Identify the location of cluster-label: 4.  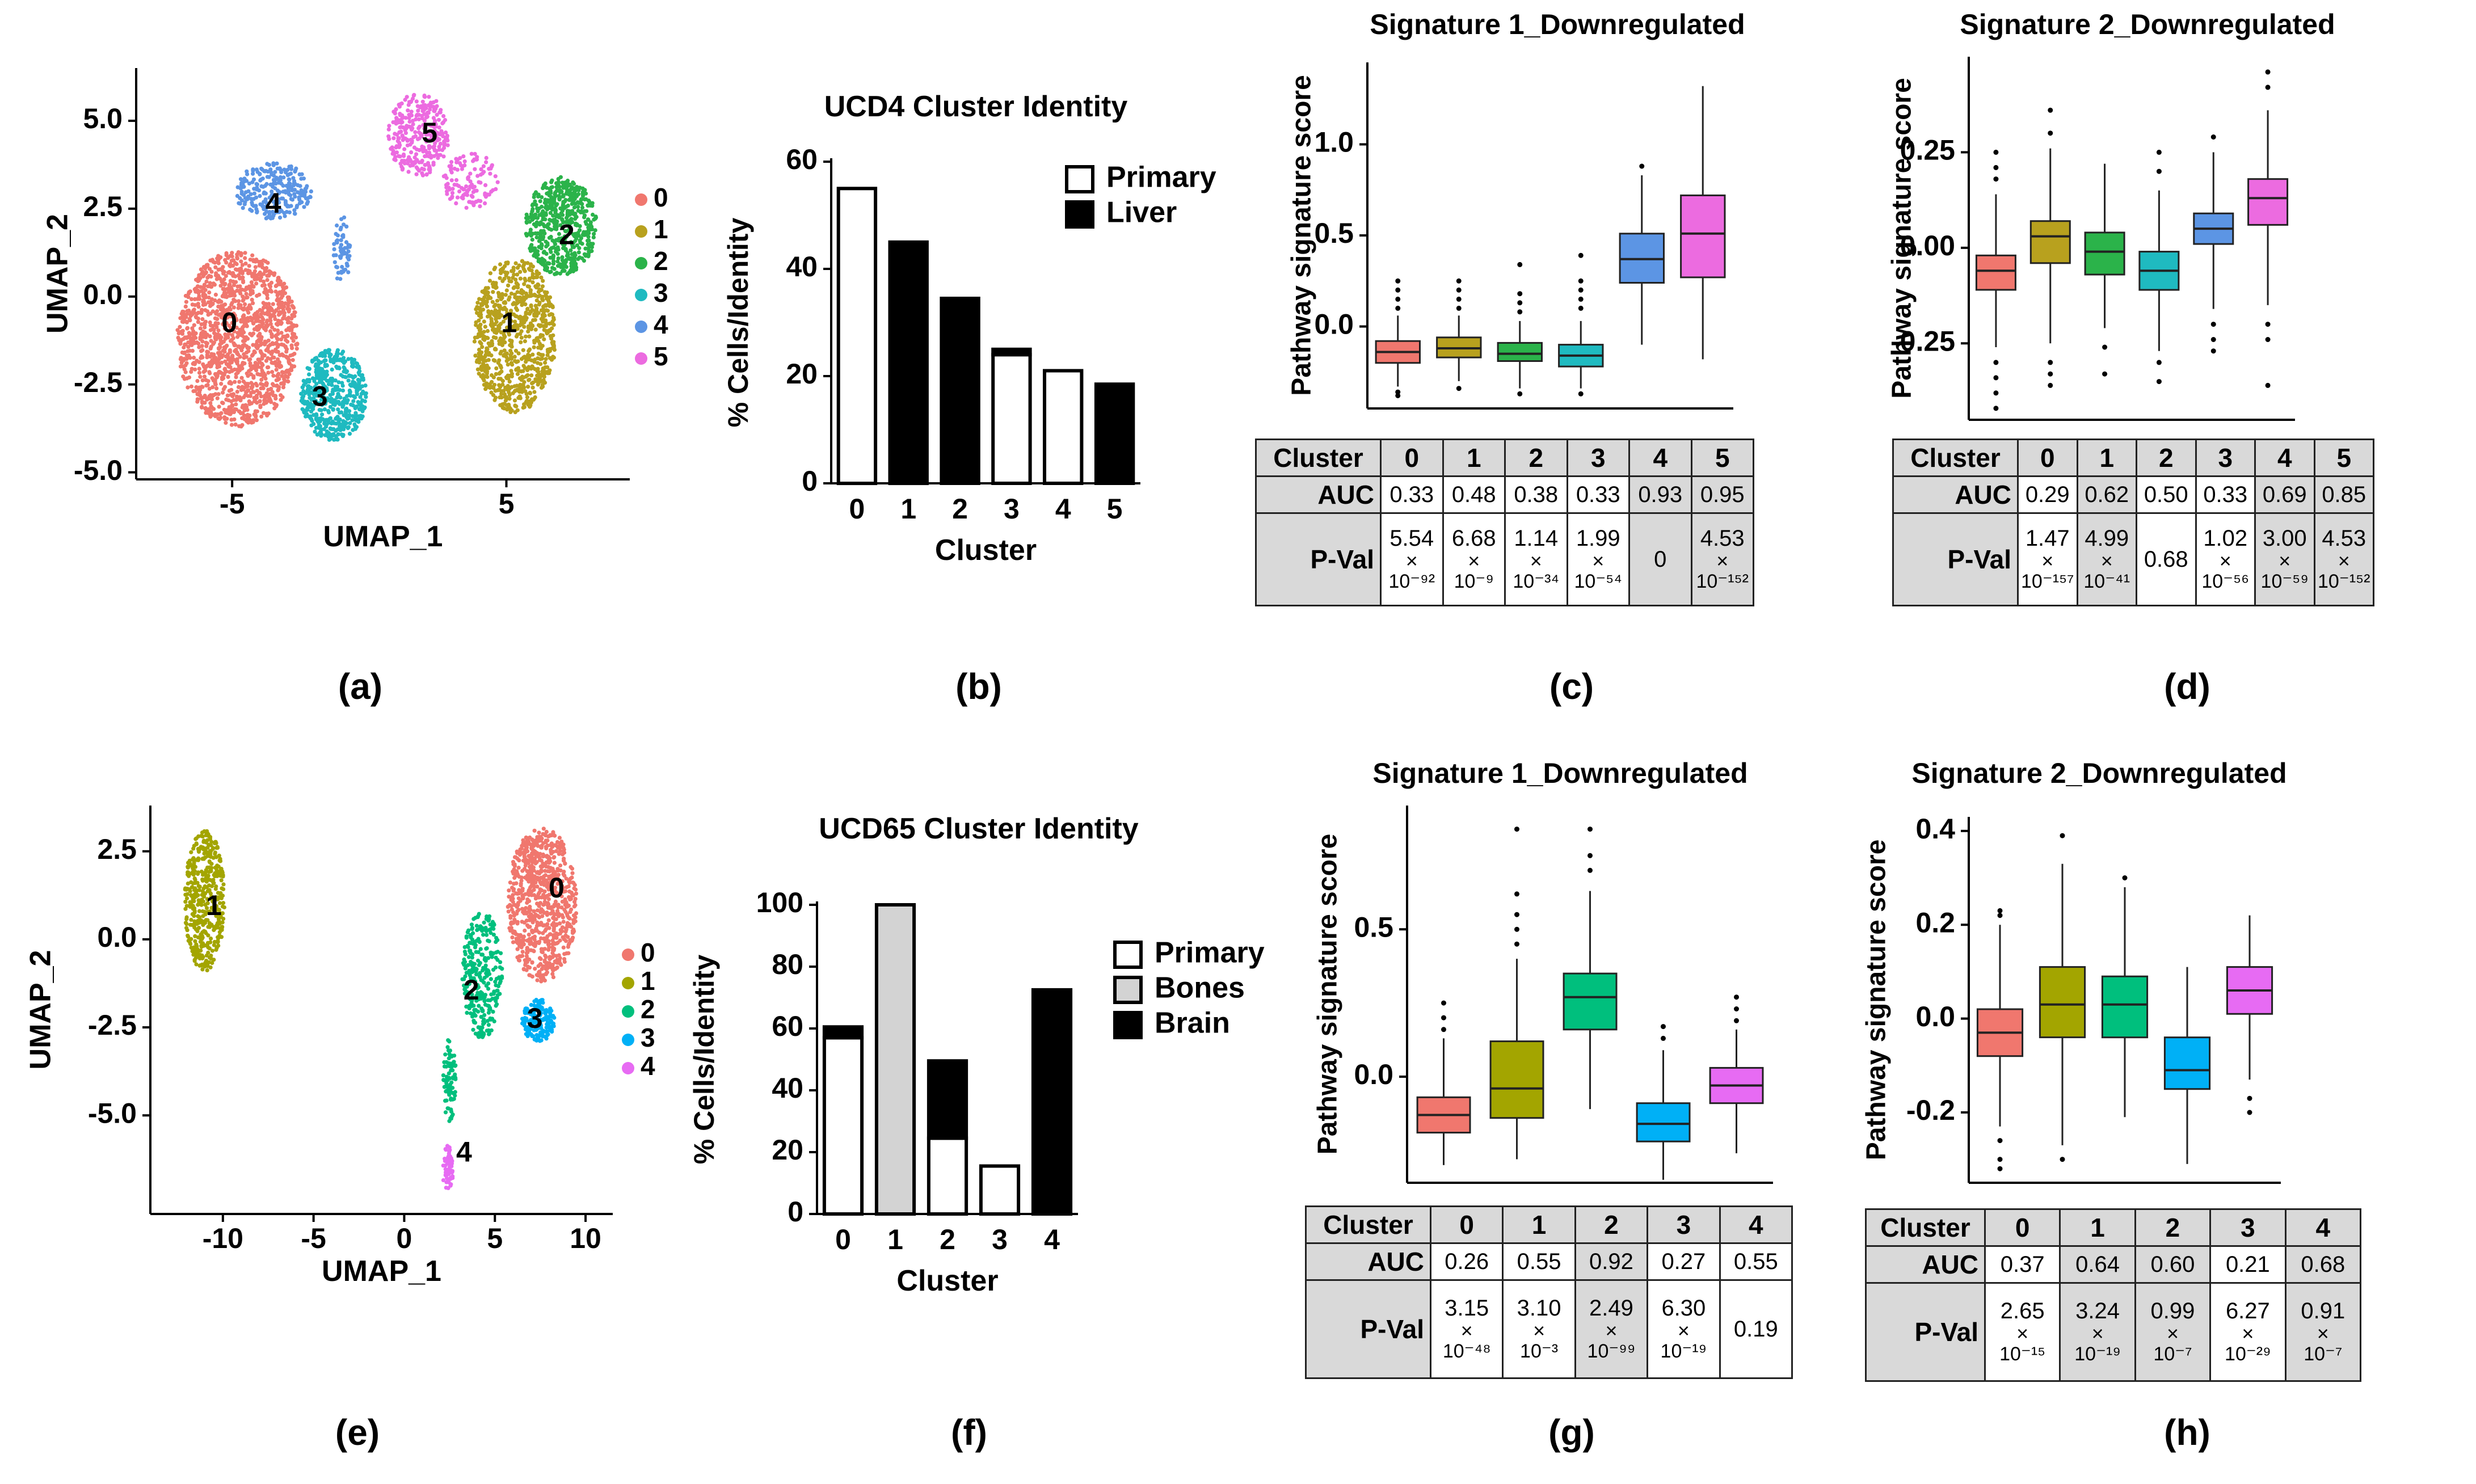
(273, 203).